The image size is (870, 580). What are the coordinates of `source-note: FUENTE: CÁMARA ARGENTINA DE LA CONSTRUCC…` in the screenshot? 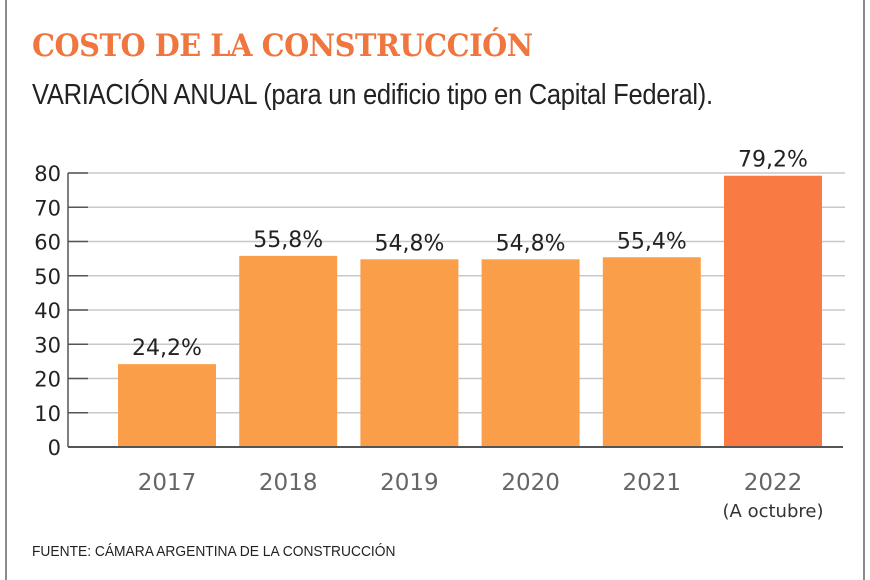 It's located at (214, 551).